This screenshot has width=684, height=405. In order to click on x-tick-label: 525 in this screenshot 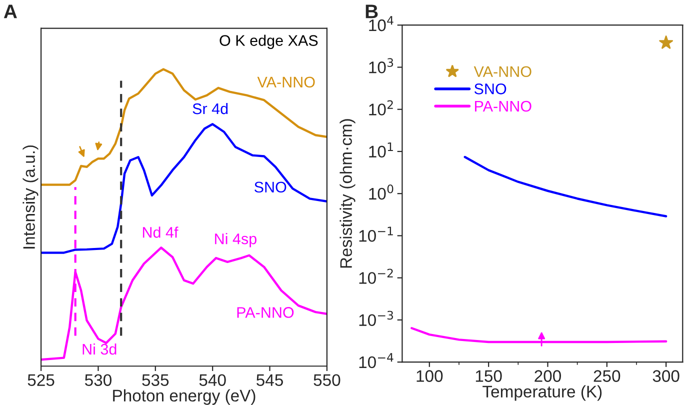, I will do `click(41, 380)`.